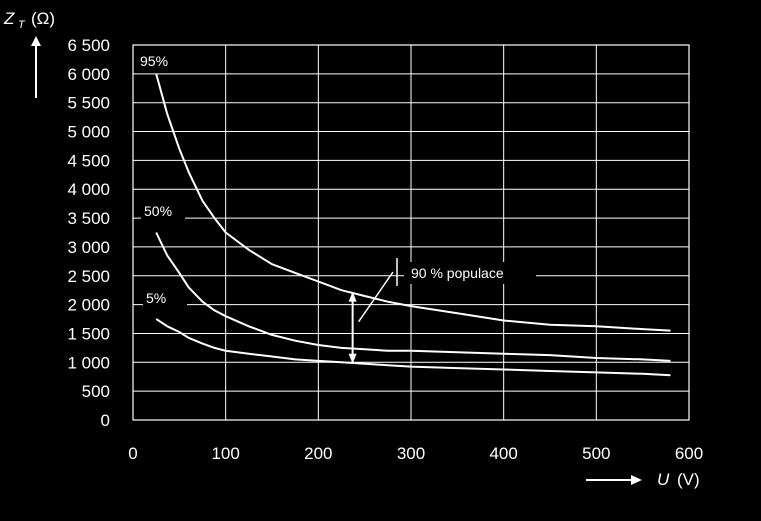 The image size is (761, 521). Describe the element at coordinates (88, 305) in the screenshot. I see `y-tick-label: 2 000` at that location.